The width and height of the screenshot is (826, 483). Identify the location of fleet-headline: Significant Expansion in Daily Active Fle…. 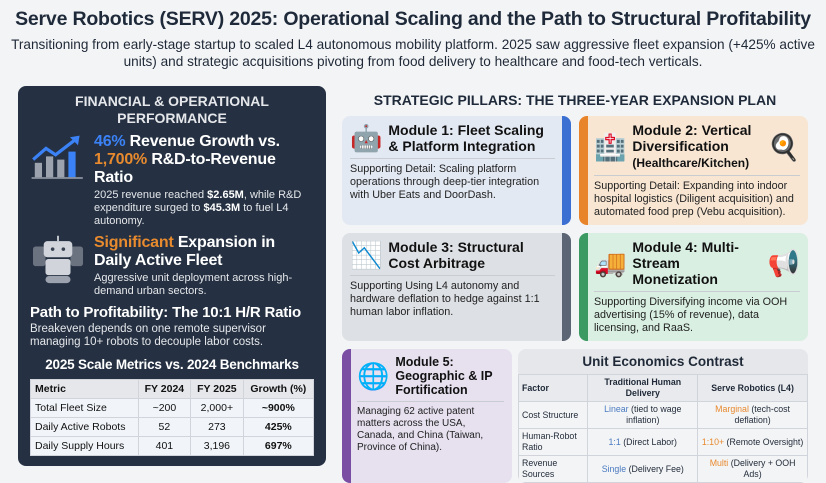
(204, 252).